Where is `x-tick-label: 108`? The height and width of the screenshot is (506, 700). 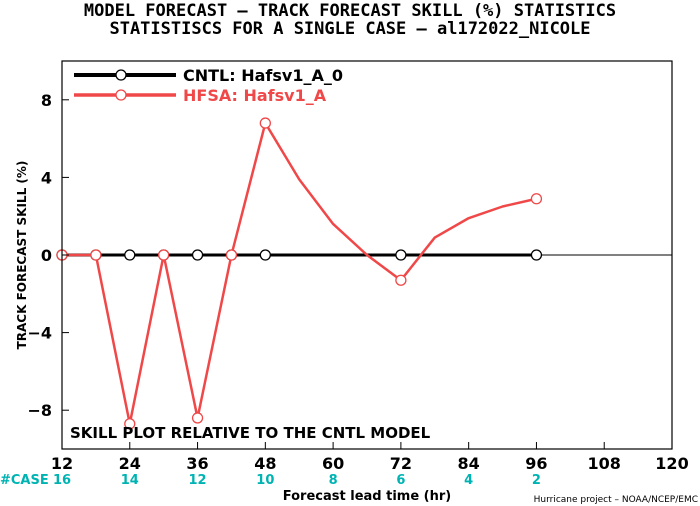
x-tick-label: 108 is located at coordinates (604, 463).